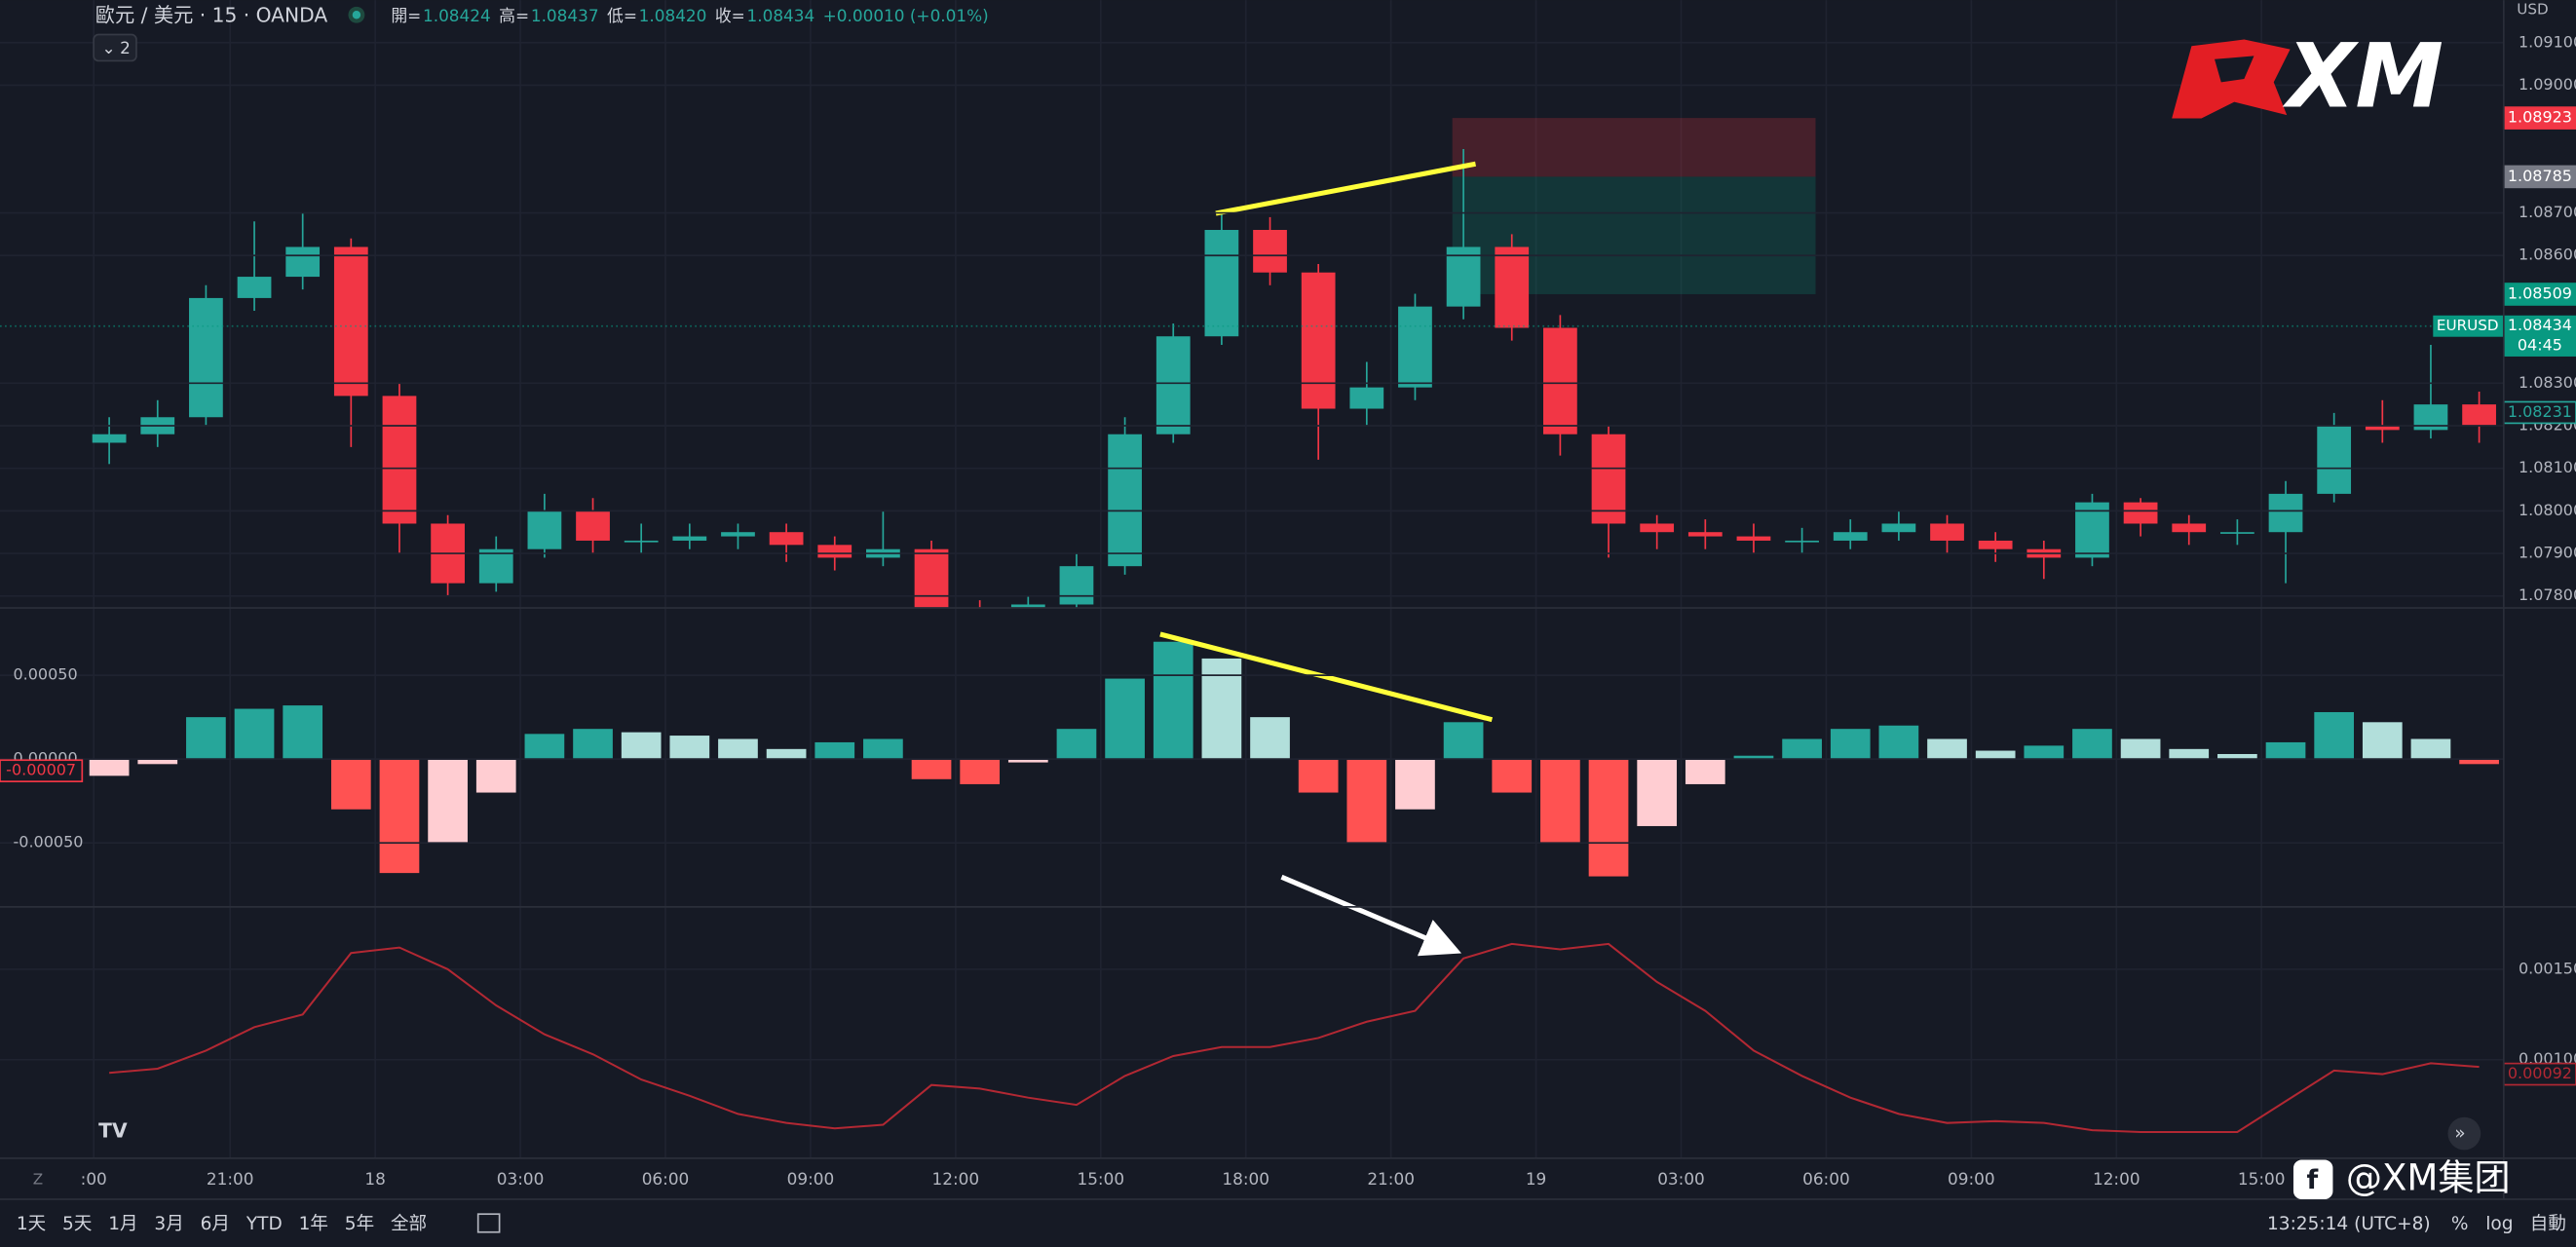  What do you see at coordinates (113, 1130) in the screenshot?
I see `tv-logo: TV` at bounding box center [113, 1130].